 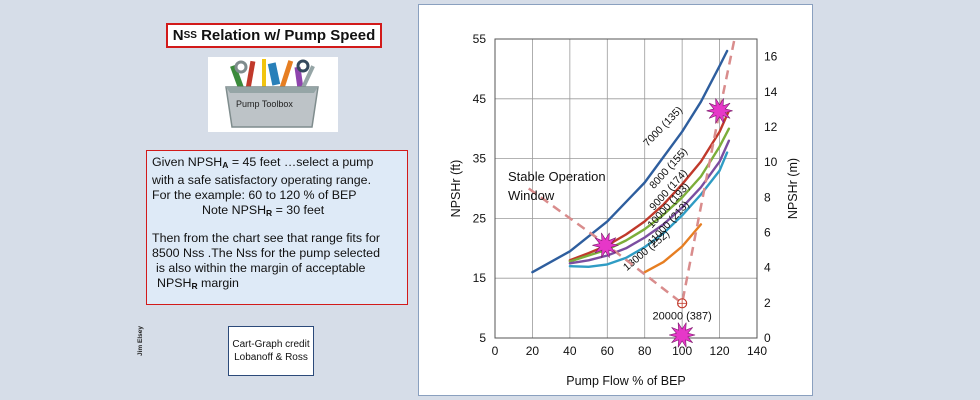 What do you see at coordinates (261, 268) in the screenshot?
I see `given-line-7: is also within the margin of acceptable` at bounding box center [261, 268].